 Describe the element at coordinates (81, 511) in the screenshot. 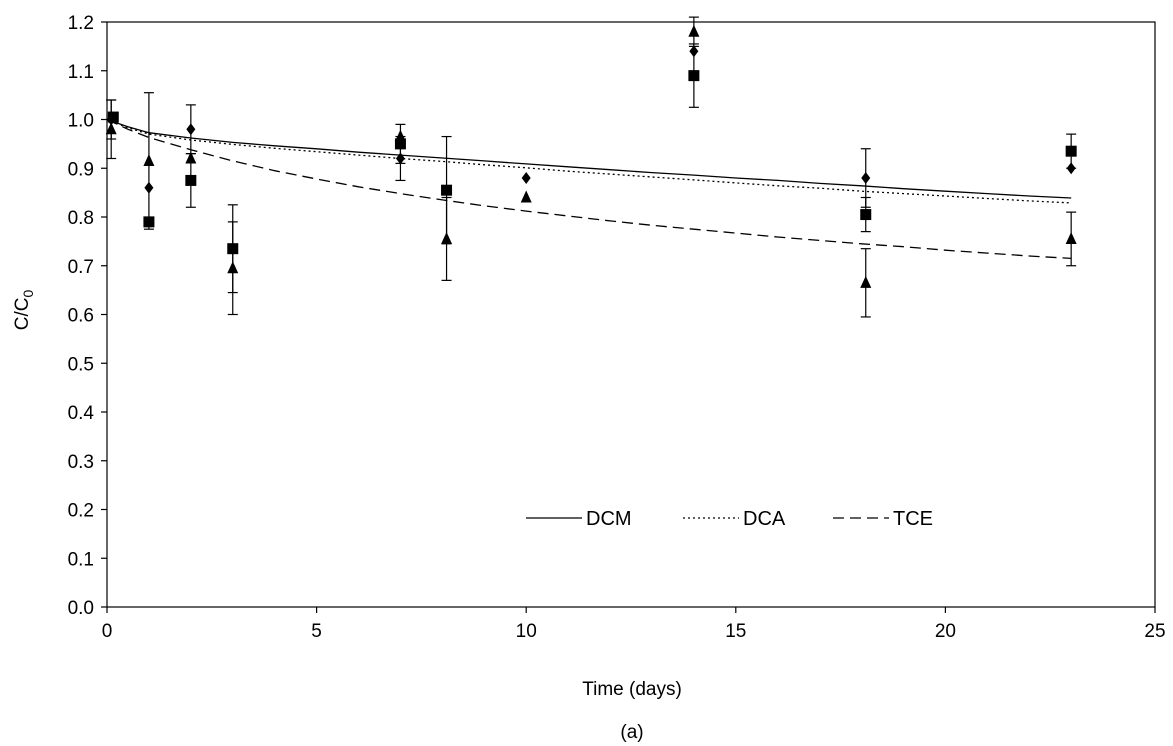

I see `y-tick-label: 0.2` at that location.